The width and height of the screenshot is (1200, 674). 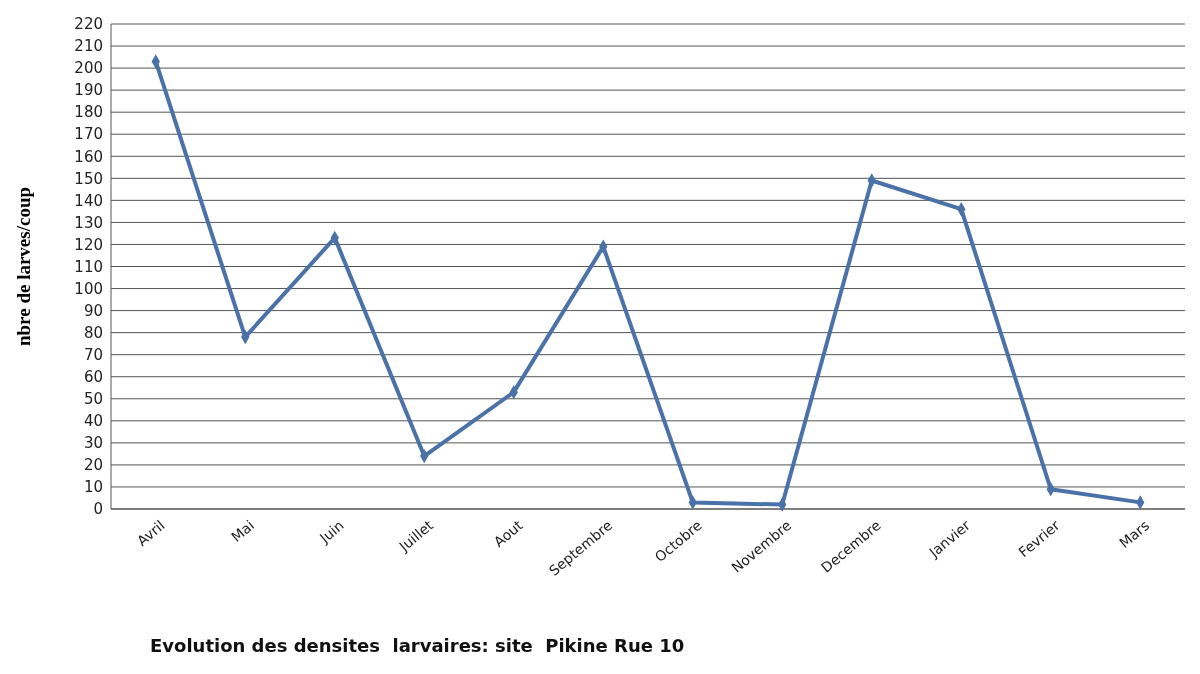 I want to click on y-tick-label: 20, so click(x=93, y=465).